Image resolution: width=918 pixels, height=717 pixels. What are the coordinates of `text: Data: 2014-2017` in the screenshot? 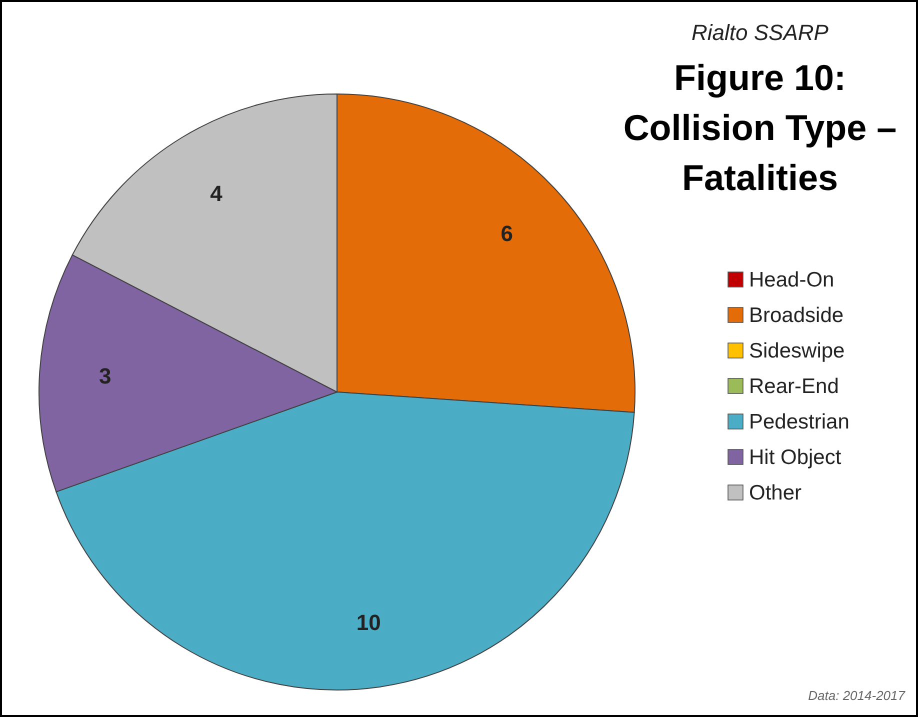 It's located at (857, 695).